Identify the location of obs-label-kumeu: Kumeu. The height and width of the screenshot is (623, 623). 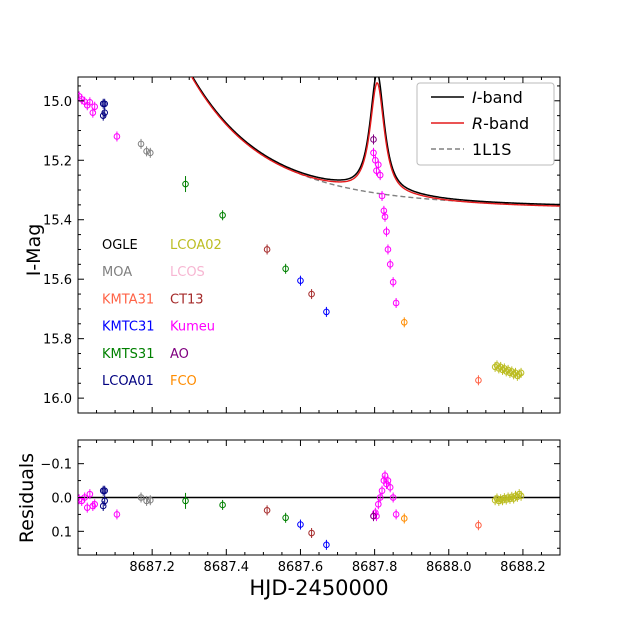
(192, 327).